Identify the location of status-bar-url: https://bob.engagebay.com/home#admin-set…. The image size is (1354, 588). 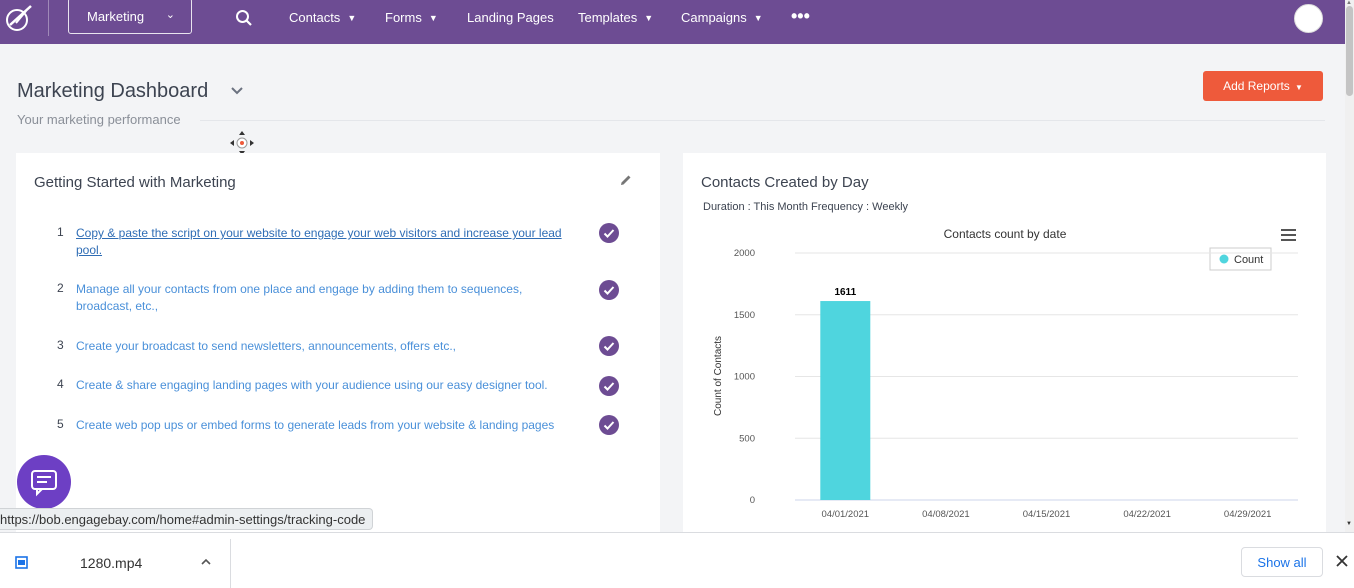
(187, 519).